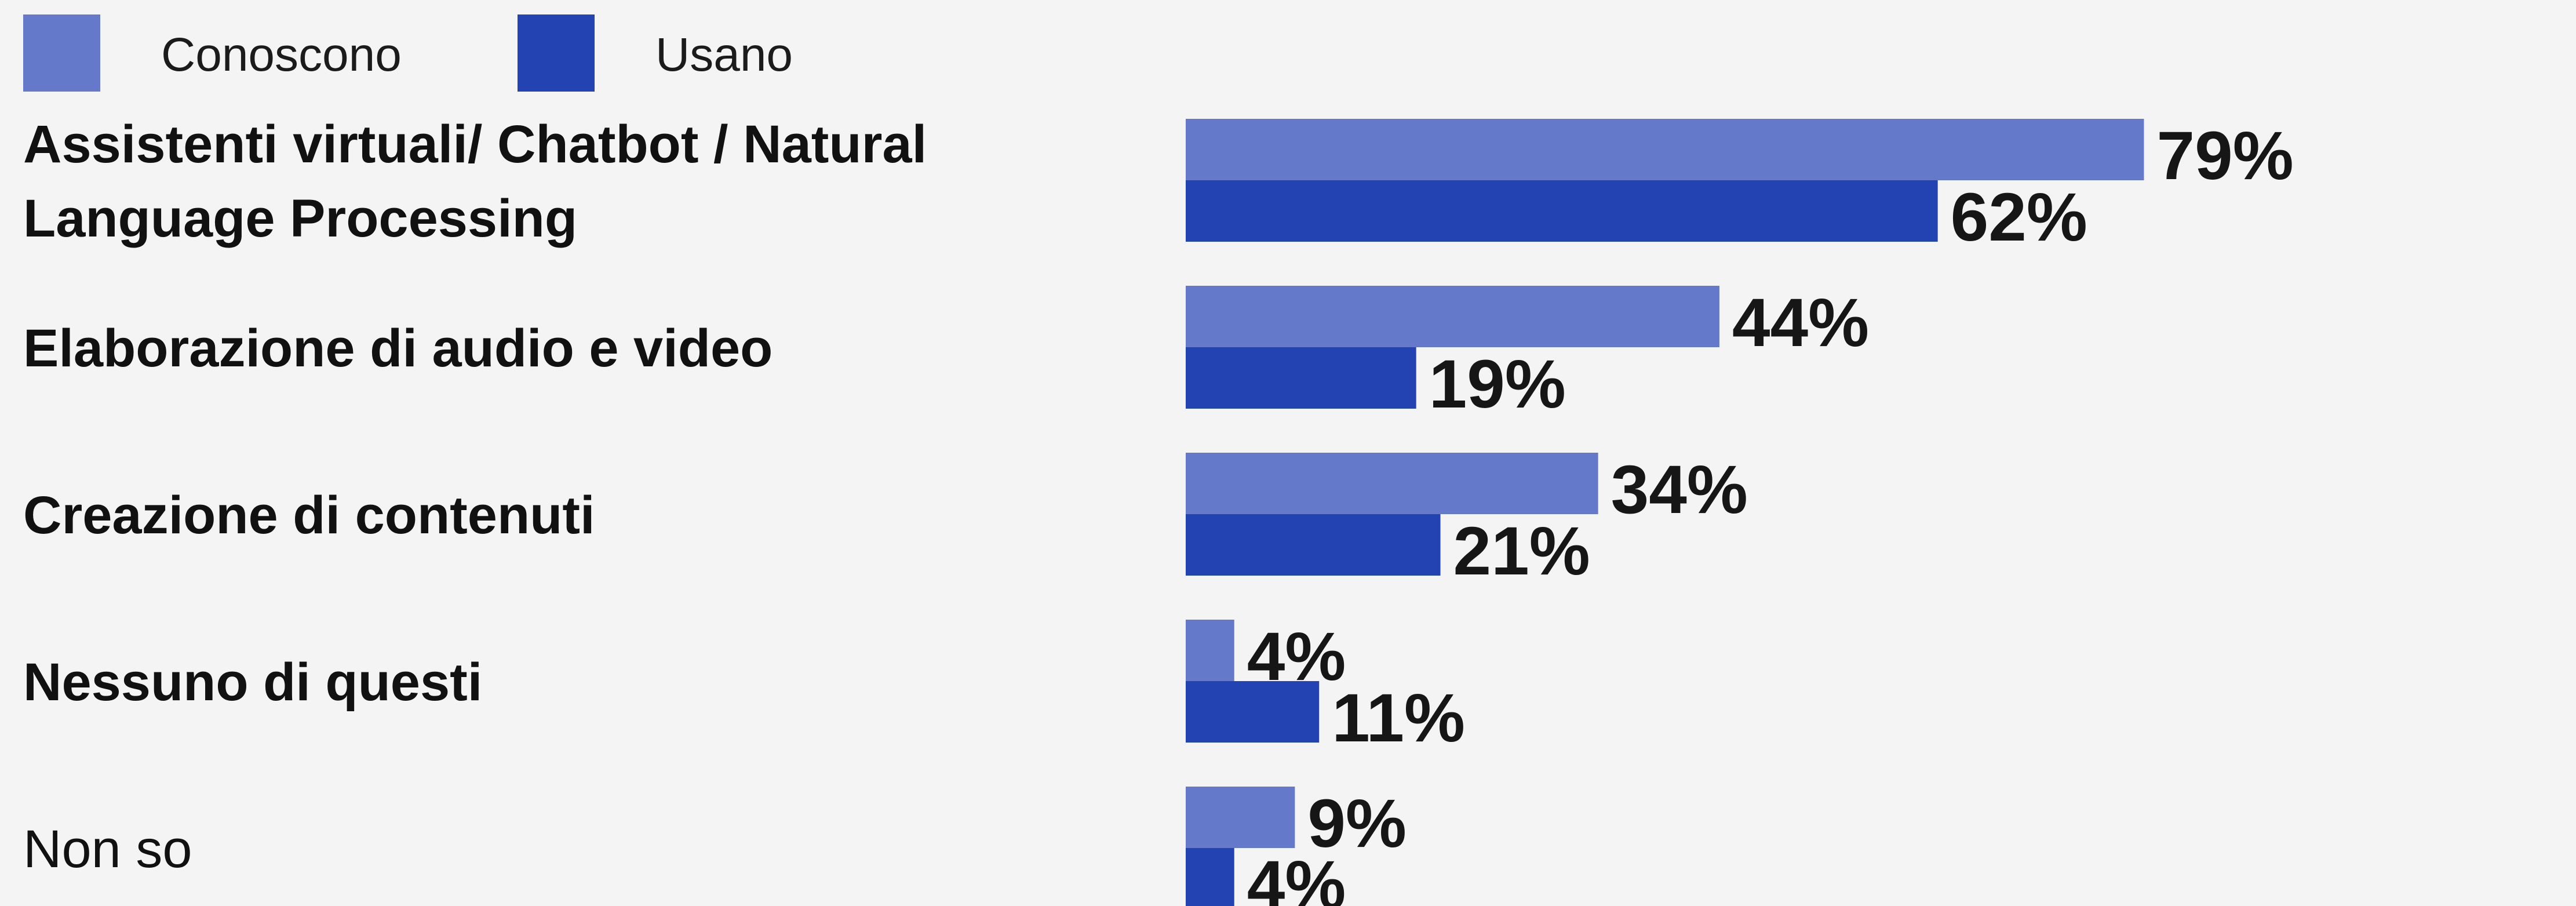  I want to click on category-label: Non so, so click(108, 849).